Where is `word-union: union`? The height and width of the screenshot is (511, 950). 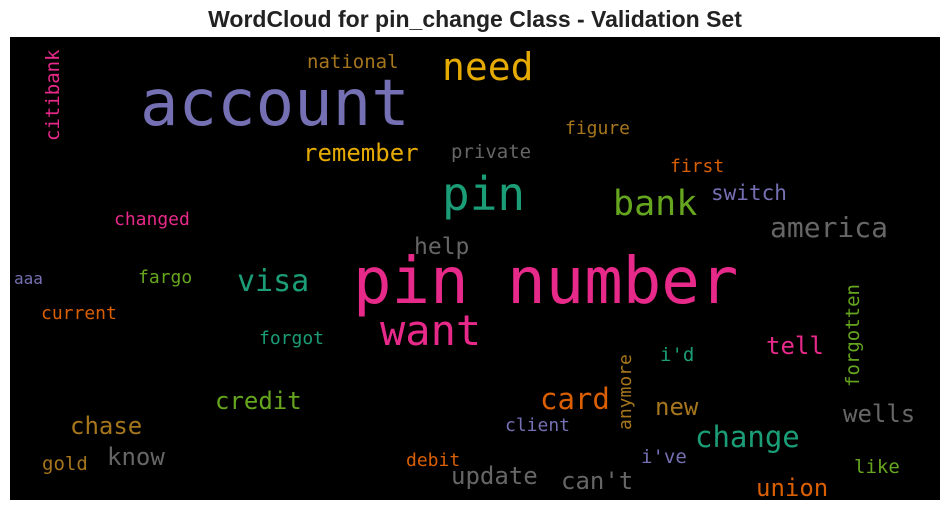
word-union: union is located at coordinates (792, 487).